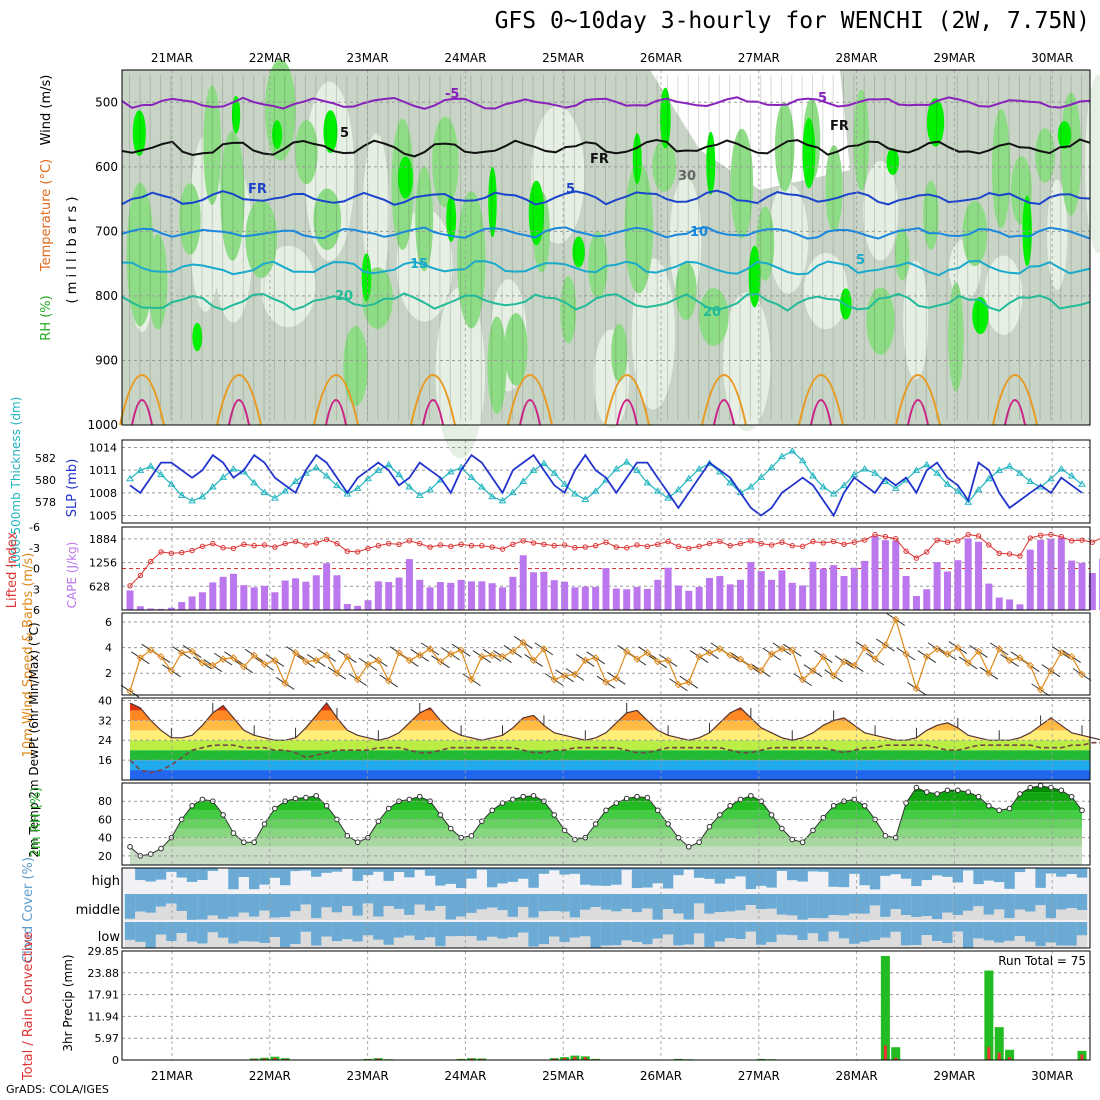  I want to click on temperature-axis-title: Temperature (°C), so click(46, 215).